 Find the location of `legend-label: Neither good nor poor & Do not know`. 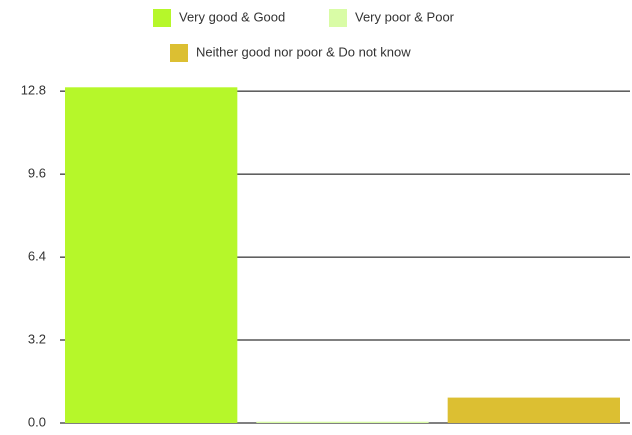

legend-label: Neither good nor poor & Do not know is located at coordinates (303, 51).